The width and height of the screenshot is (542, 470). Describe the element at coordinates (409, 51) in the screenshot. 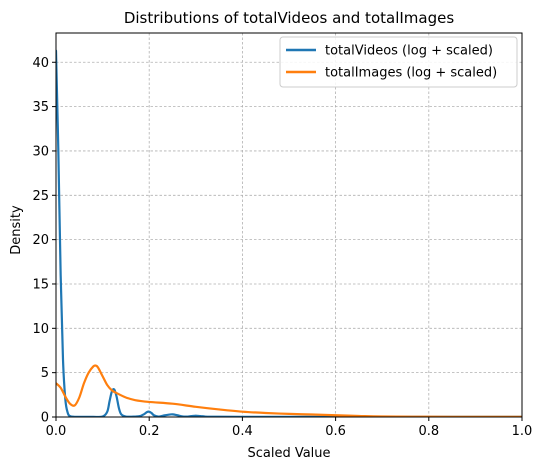

I see `legend-entry-label: totalVideos (log + scaled)` at that location.